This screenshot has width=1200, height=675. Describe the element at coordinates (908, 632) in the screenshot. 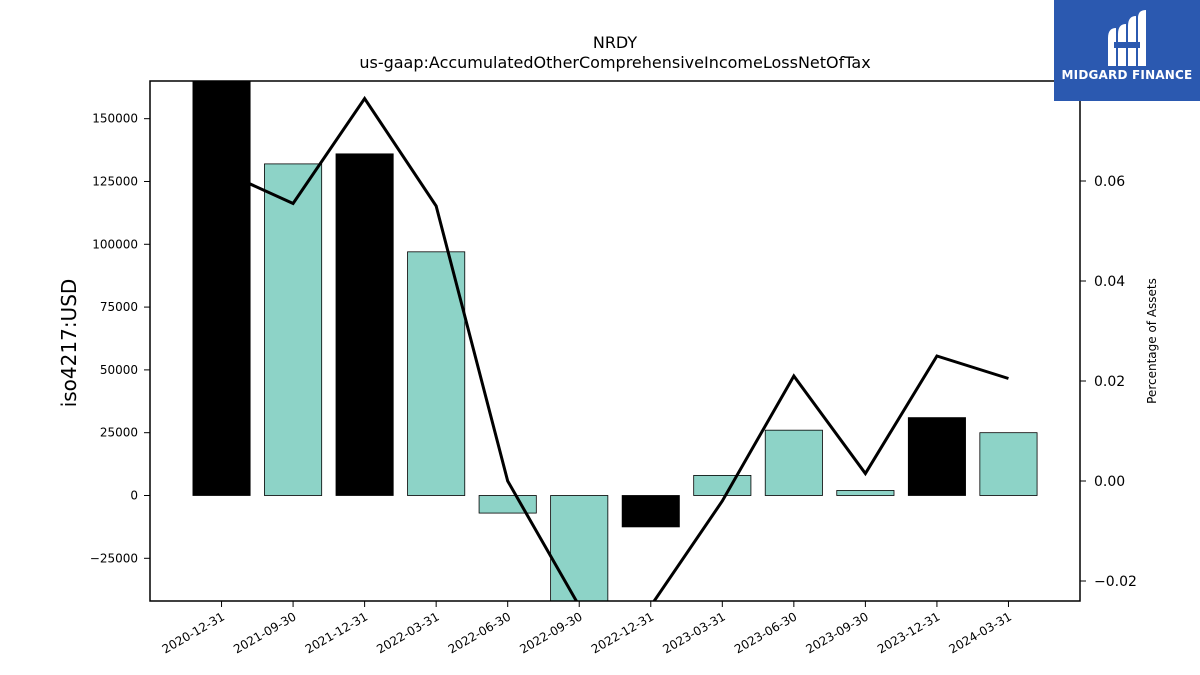

I see `x-tick-label: 2023-12-31` at that location.